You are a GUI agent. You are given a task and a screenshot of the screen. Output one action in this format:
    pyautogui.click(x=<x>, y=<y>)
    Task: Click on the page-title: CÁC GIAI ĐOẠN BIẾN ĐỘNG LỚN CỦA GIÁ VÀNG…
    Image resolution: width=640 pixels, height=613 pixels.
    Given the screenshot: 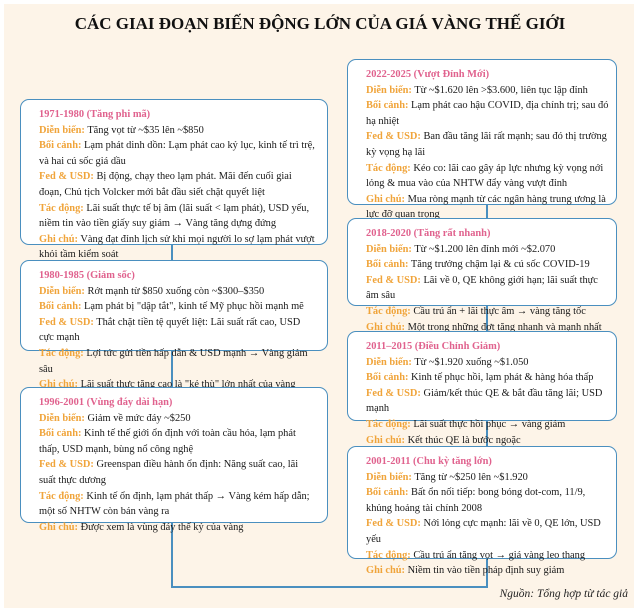 What is the action you would take?
    pyautogui.click(x=320, y=23)
    